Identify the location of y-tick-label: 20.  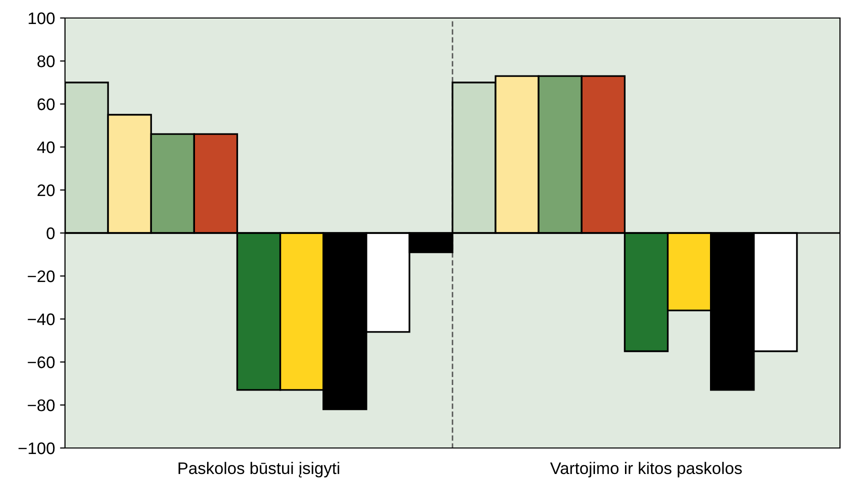
(46, 190).